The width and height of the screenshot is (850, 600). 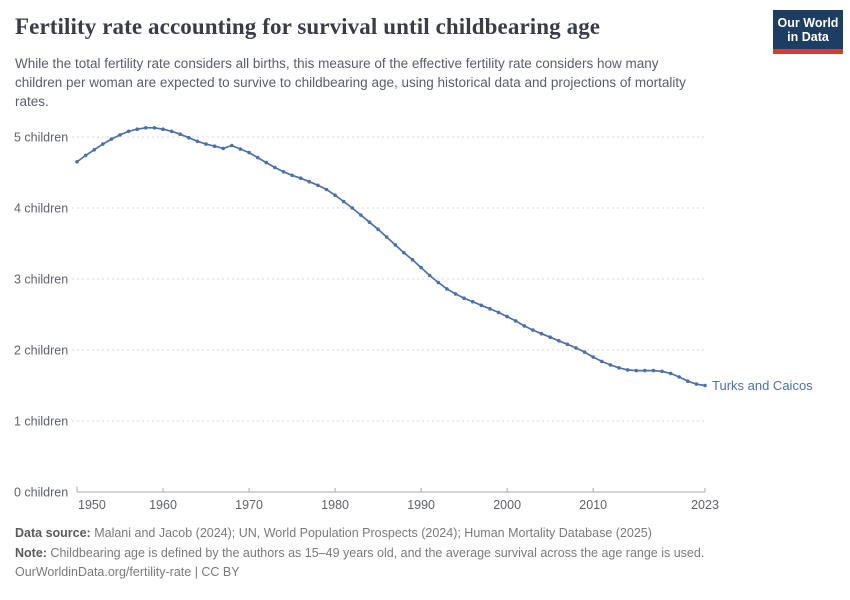 I want to click on x-axis-label-1960: 1960, so click(x=163, y=505).